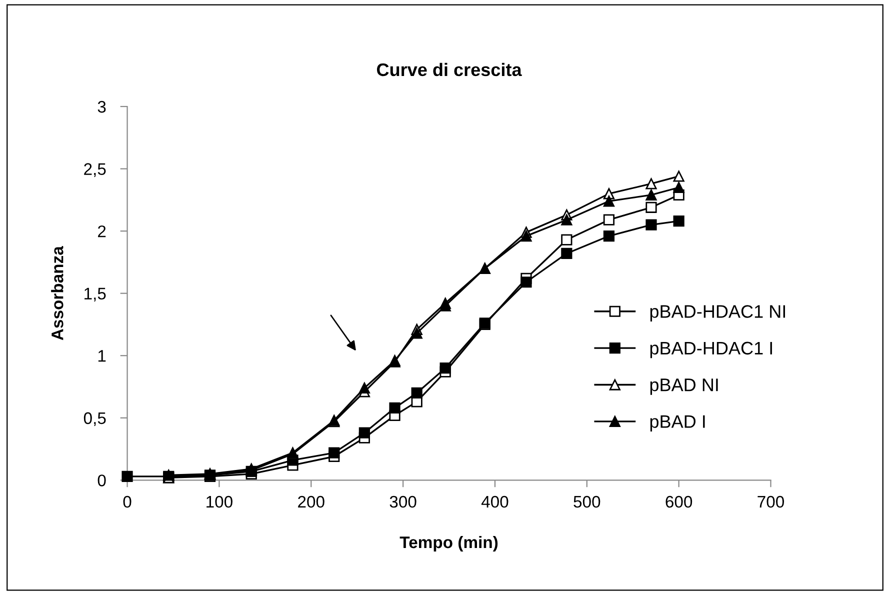  Describe the element at coordinates (771, 502) in the screenshot. I see `x-tick-label: 700` at that location.